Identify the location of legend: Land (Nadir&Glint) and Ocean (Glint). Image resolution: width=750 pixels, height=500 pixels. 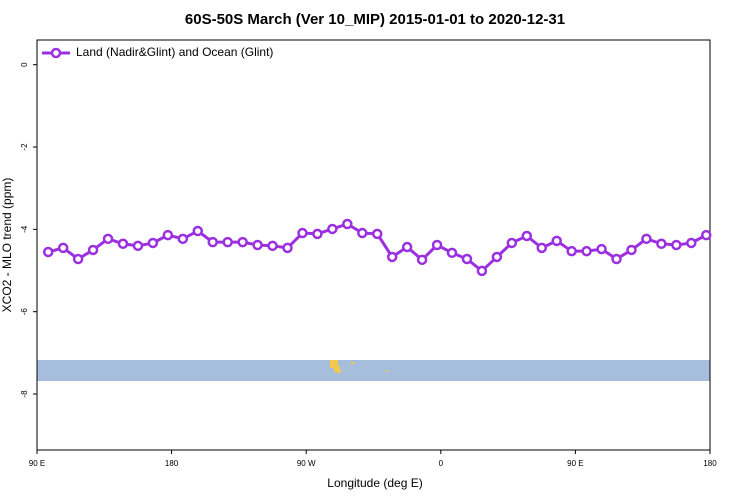
(157, 52).